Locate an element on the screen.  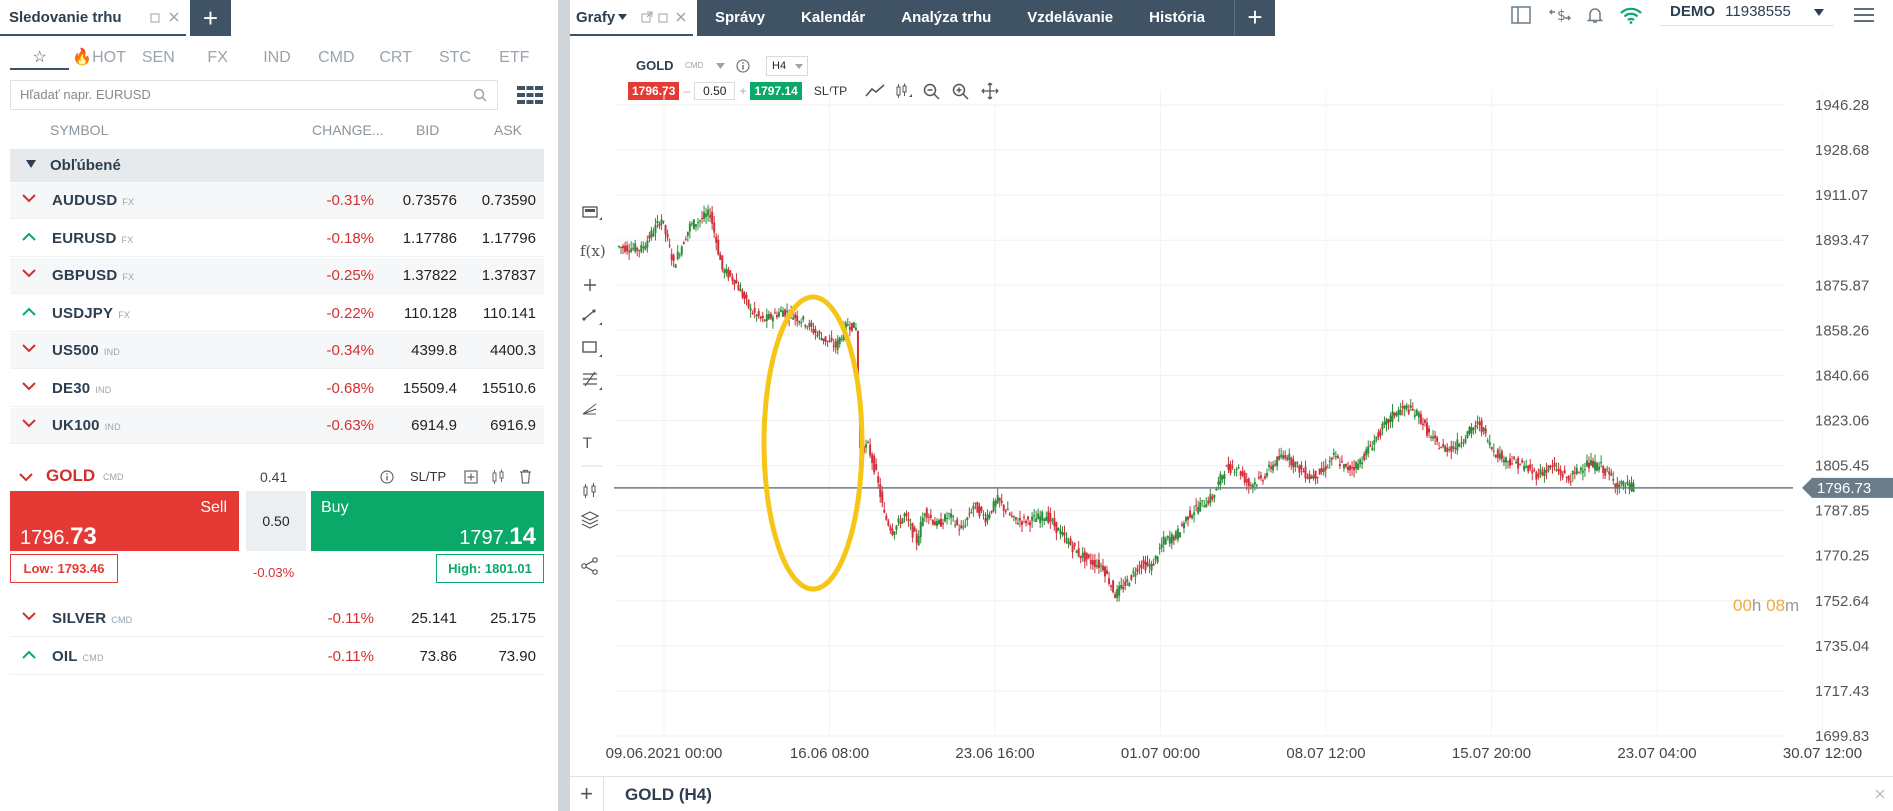
panel-divider is located at coordinates (564, 405).